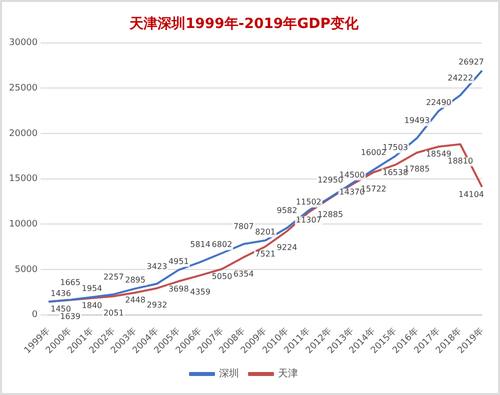 The height and width of the screenshot is (395, 500). What do you see at coordinates (135, 280) in the screenshot?
I see `data-label: 2895` at bounding box center [135, 280].